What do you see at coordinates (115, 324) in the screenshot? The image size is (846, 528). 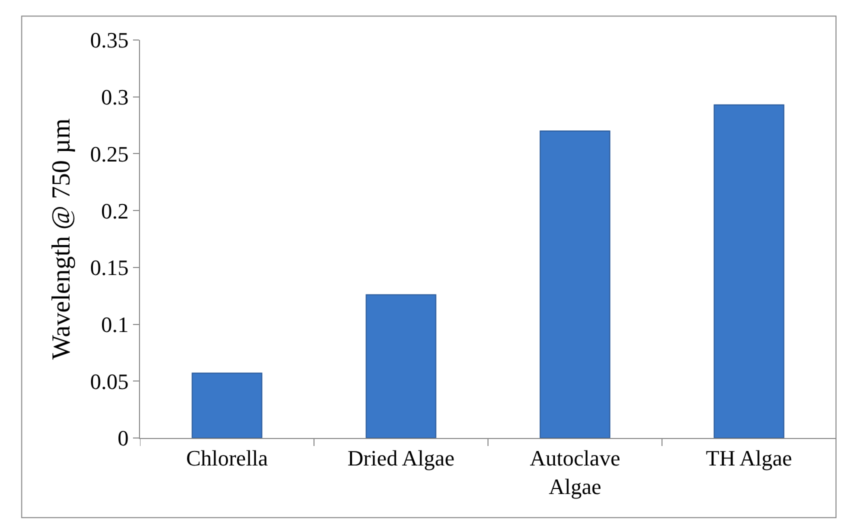 I see `y-tick-label: 0.1` at bounding box center [115, 324].